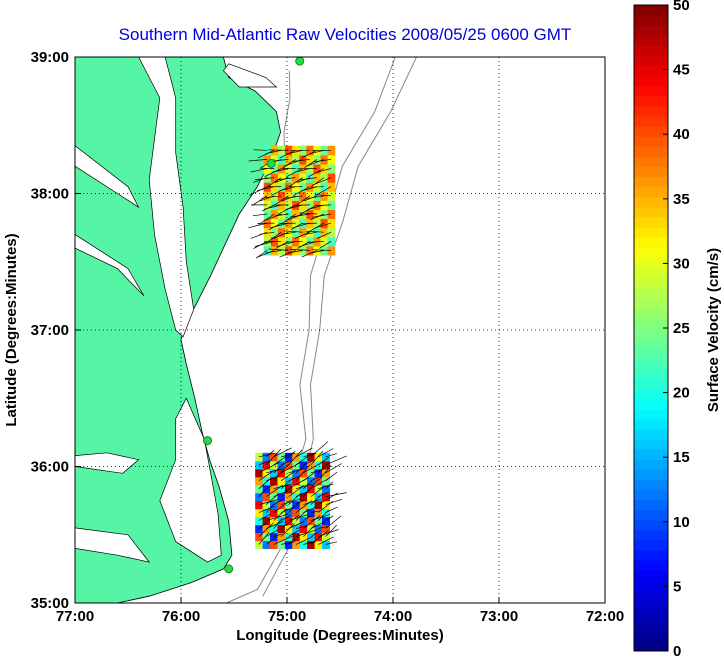 This screenshot has height=659, width=724. I want to click on y-tick-label: 37:00, so click(50, 330).